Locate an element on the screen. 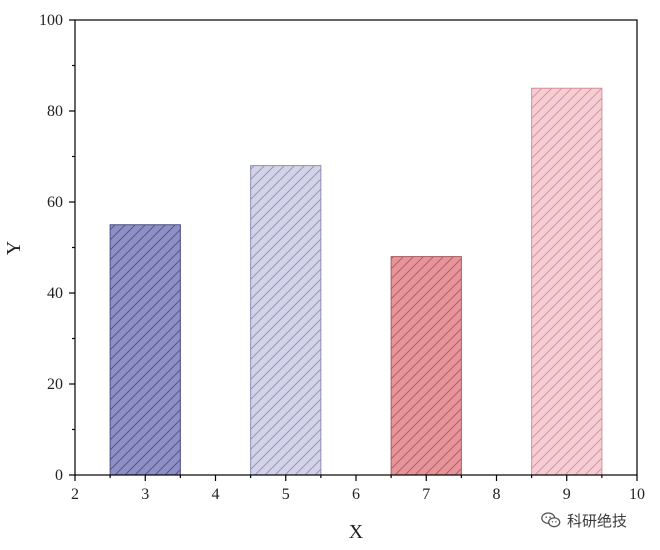  x-tick-label: 3 is located at coordinates (145, 494).